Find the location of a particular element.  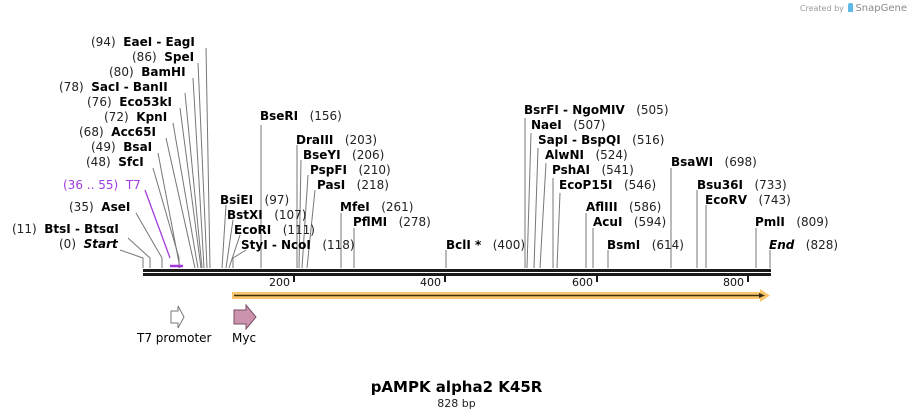

site-label-ecori: EcoRI (111) is located at coordinates (274, 230).